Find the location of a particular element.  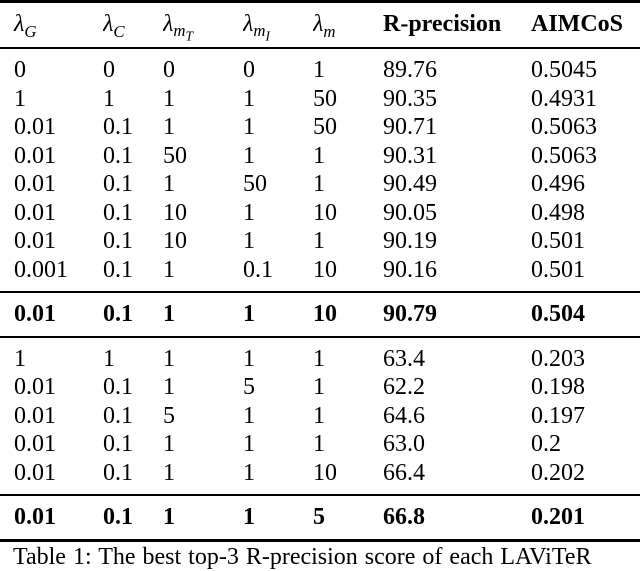

column-header-aimcos: AIMCoS is located at coordinates (577, 23).